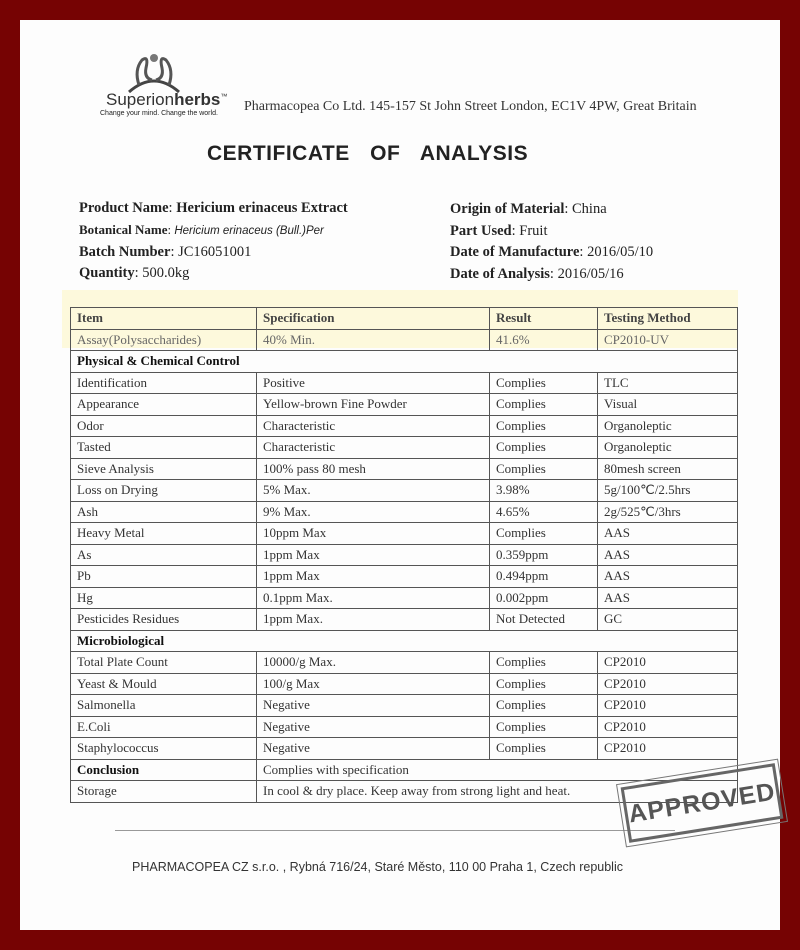 The image size is (800, 950). What do you see at coordinates (667, 404) in the screenshot?
I see `cell: Visual` at bounding box center [667, 404].